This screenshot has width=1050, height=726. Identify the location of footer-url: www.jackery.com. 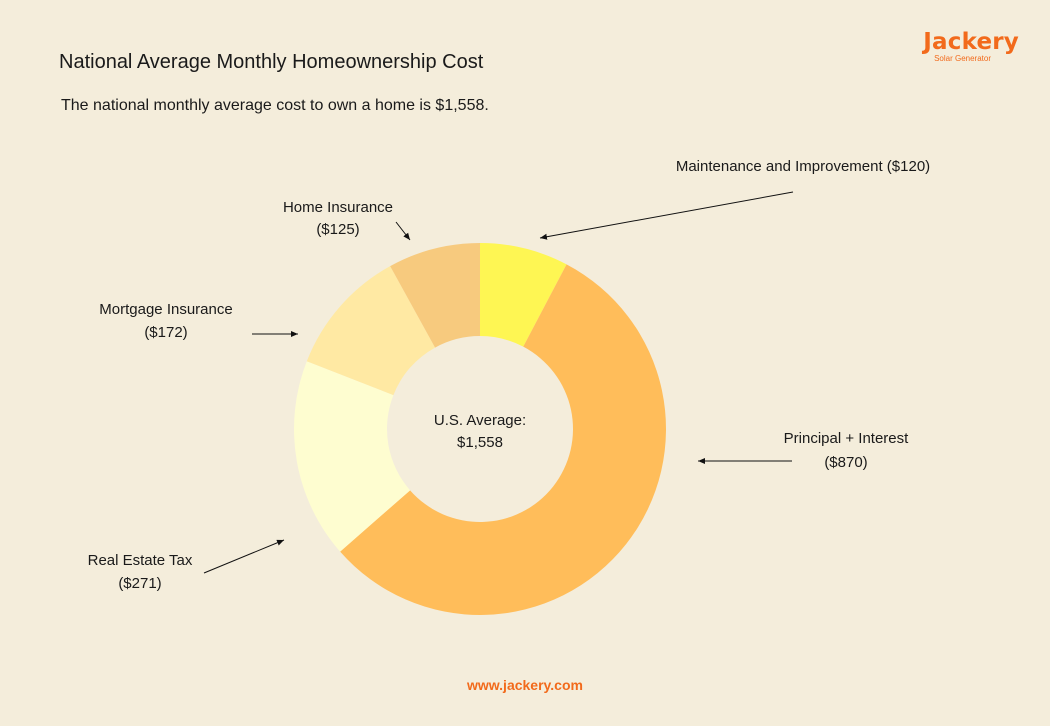
(525, 685).